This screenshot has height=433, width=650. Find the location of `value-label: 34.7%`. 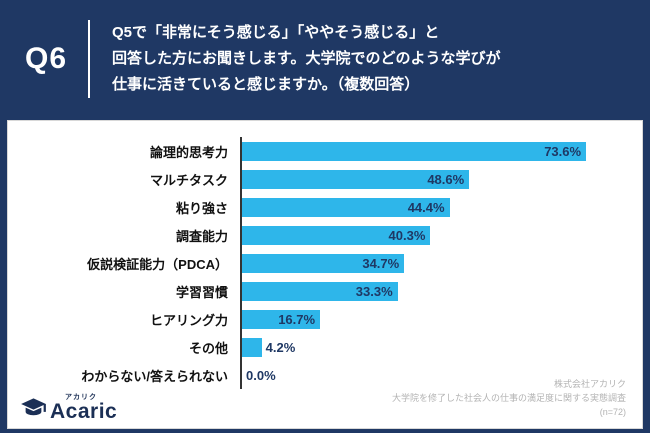

value-label: 34.7% is located at coordinates (381, 263).